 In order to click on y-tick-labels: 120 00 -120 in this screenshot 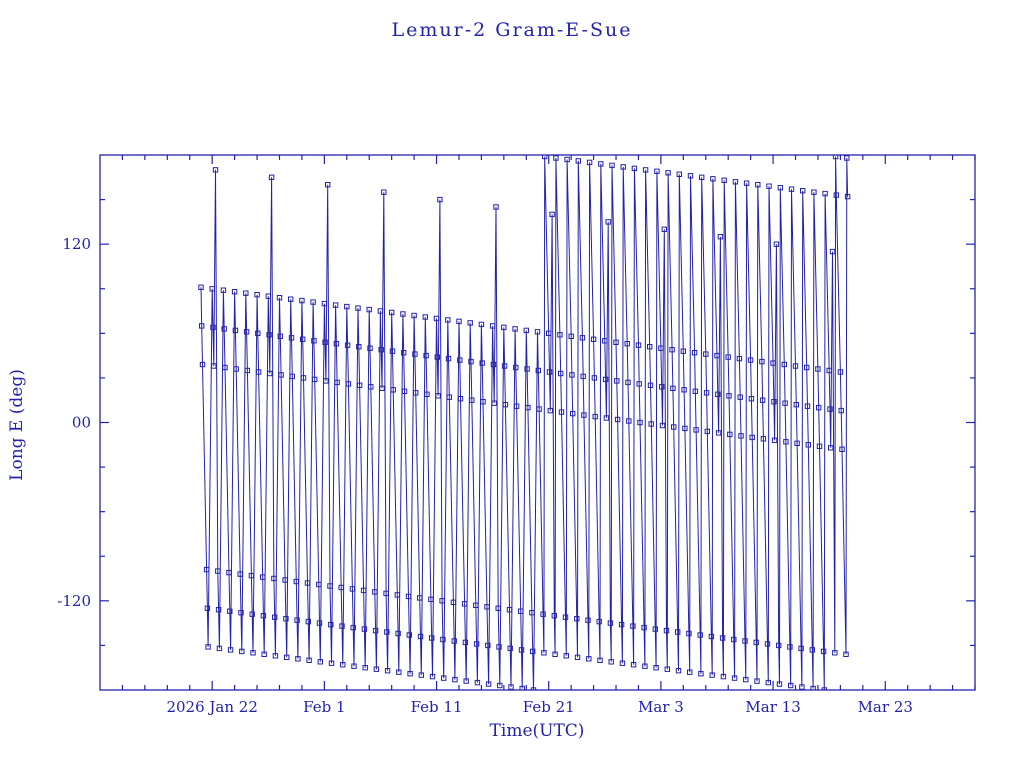, I will do `click(74, 422)`.